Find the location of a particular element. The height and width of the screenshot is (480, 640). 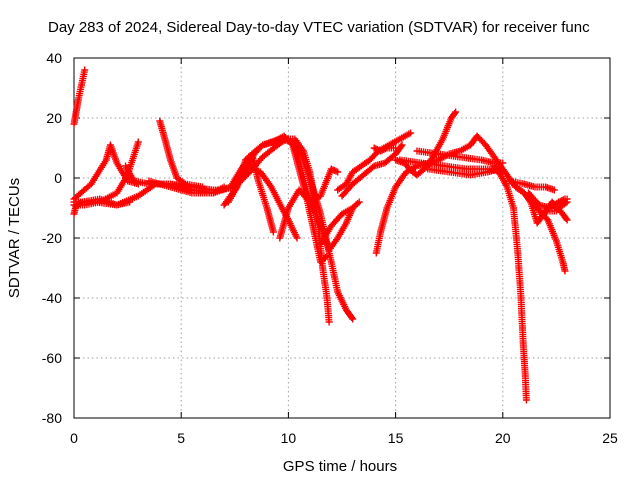

y-tick-label: -80 is located at coordinates (52, 418).